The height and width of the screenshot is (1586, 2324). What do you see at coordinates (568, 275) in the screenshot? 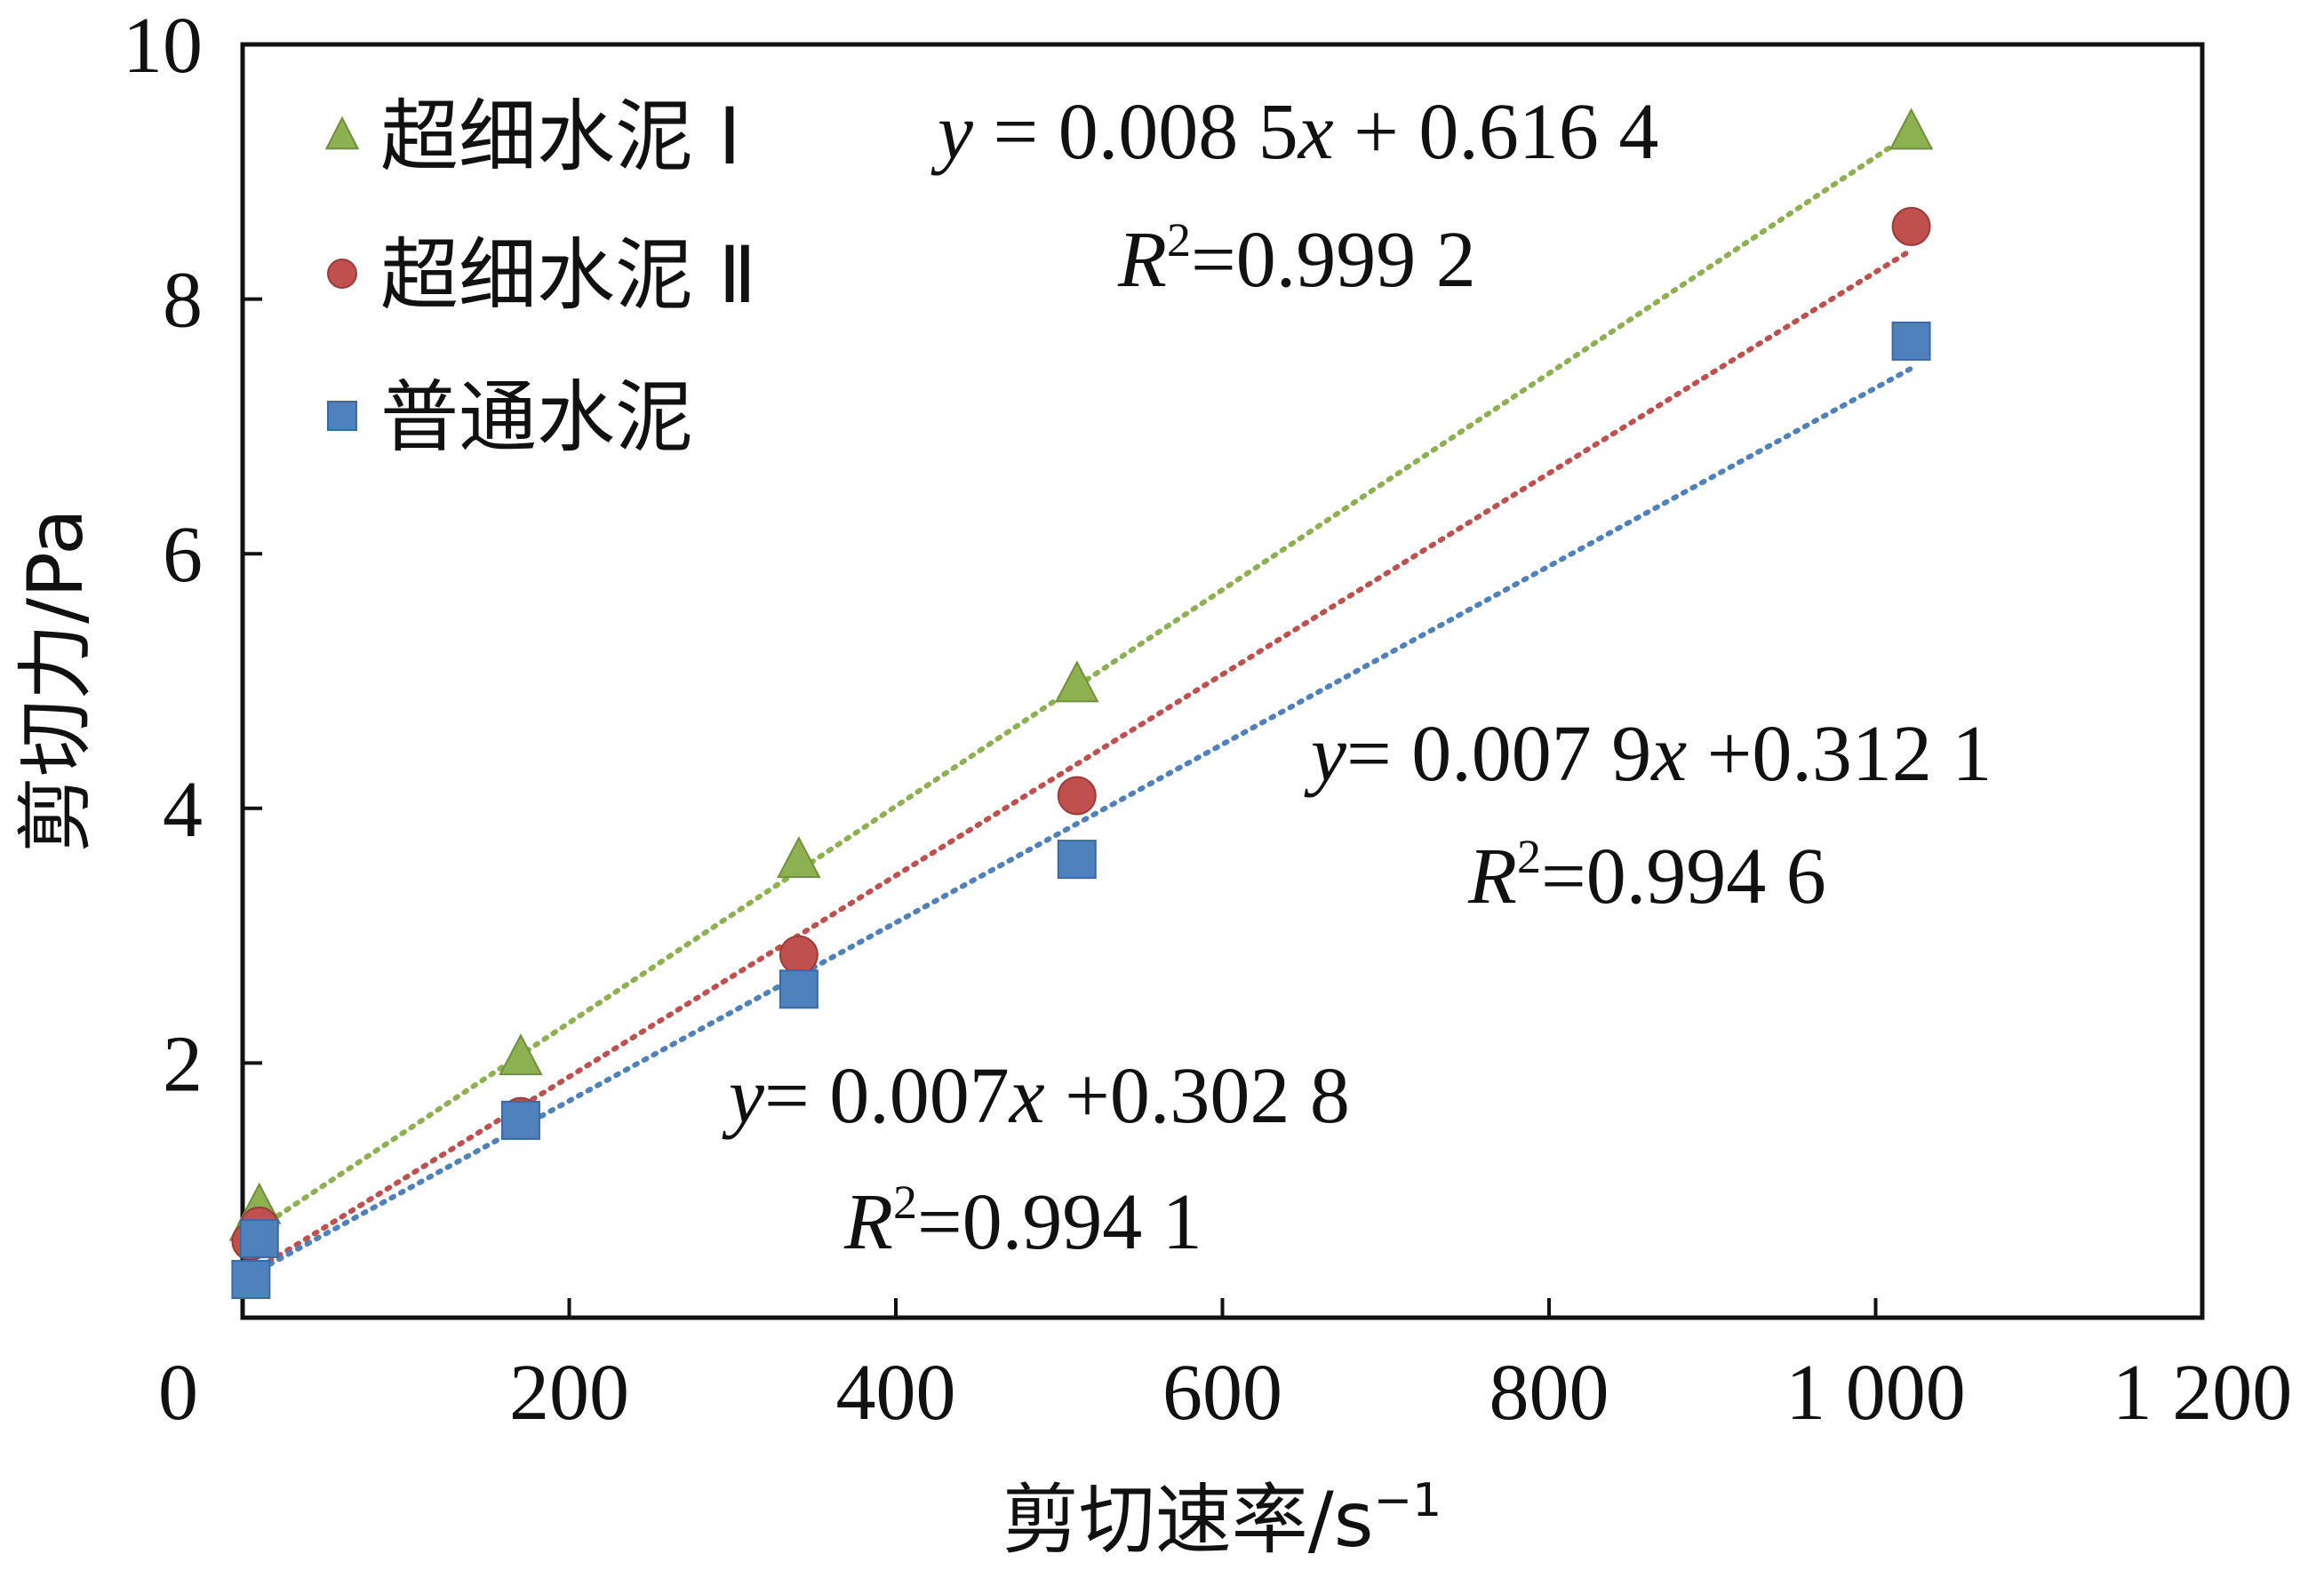
I see `legend-label: 超细水泥 Ⅱ` at bounding box center [568, 275].